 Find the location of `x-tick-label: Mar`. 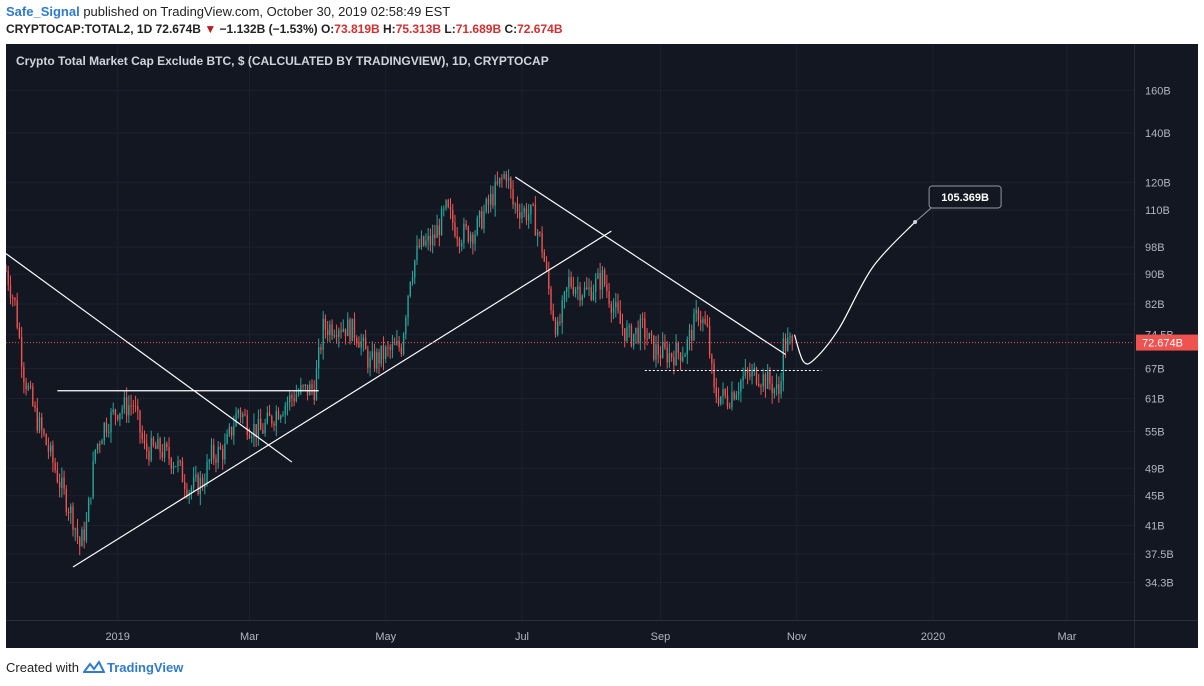

x-tick-label: Mar is located at coordinates (249, 637).